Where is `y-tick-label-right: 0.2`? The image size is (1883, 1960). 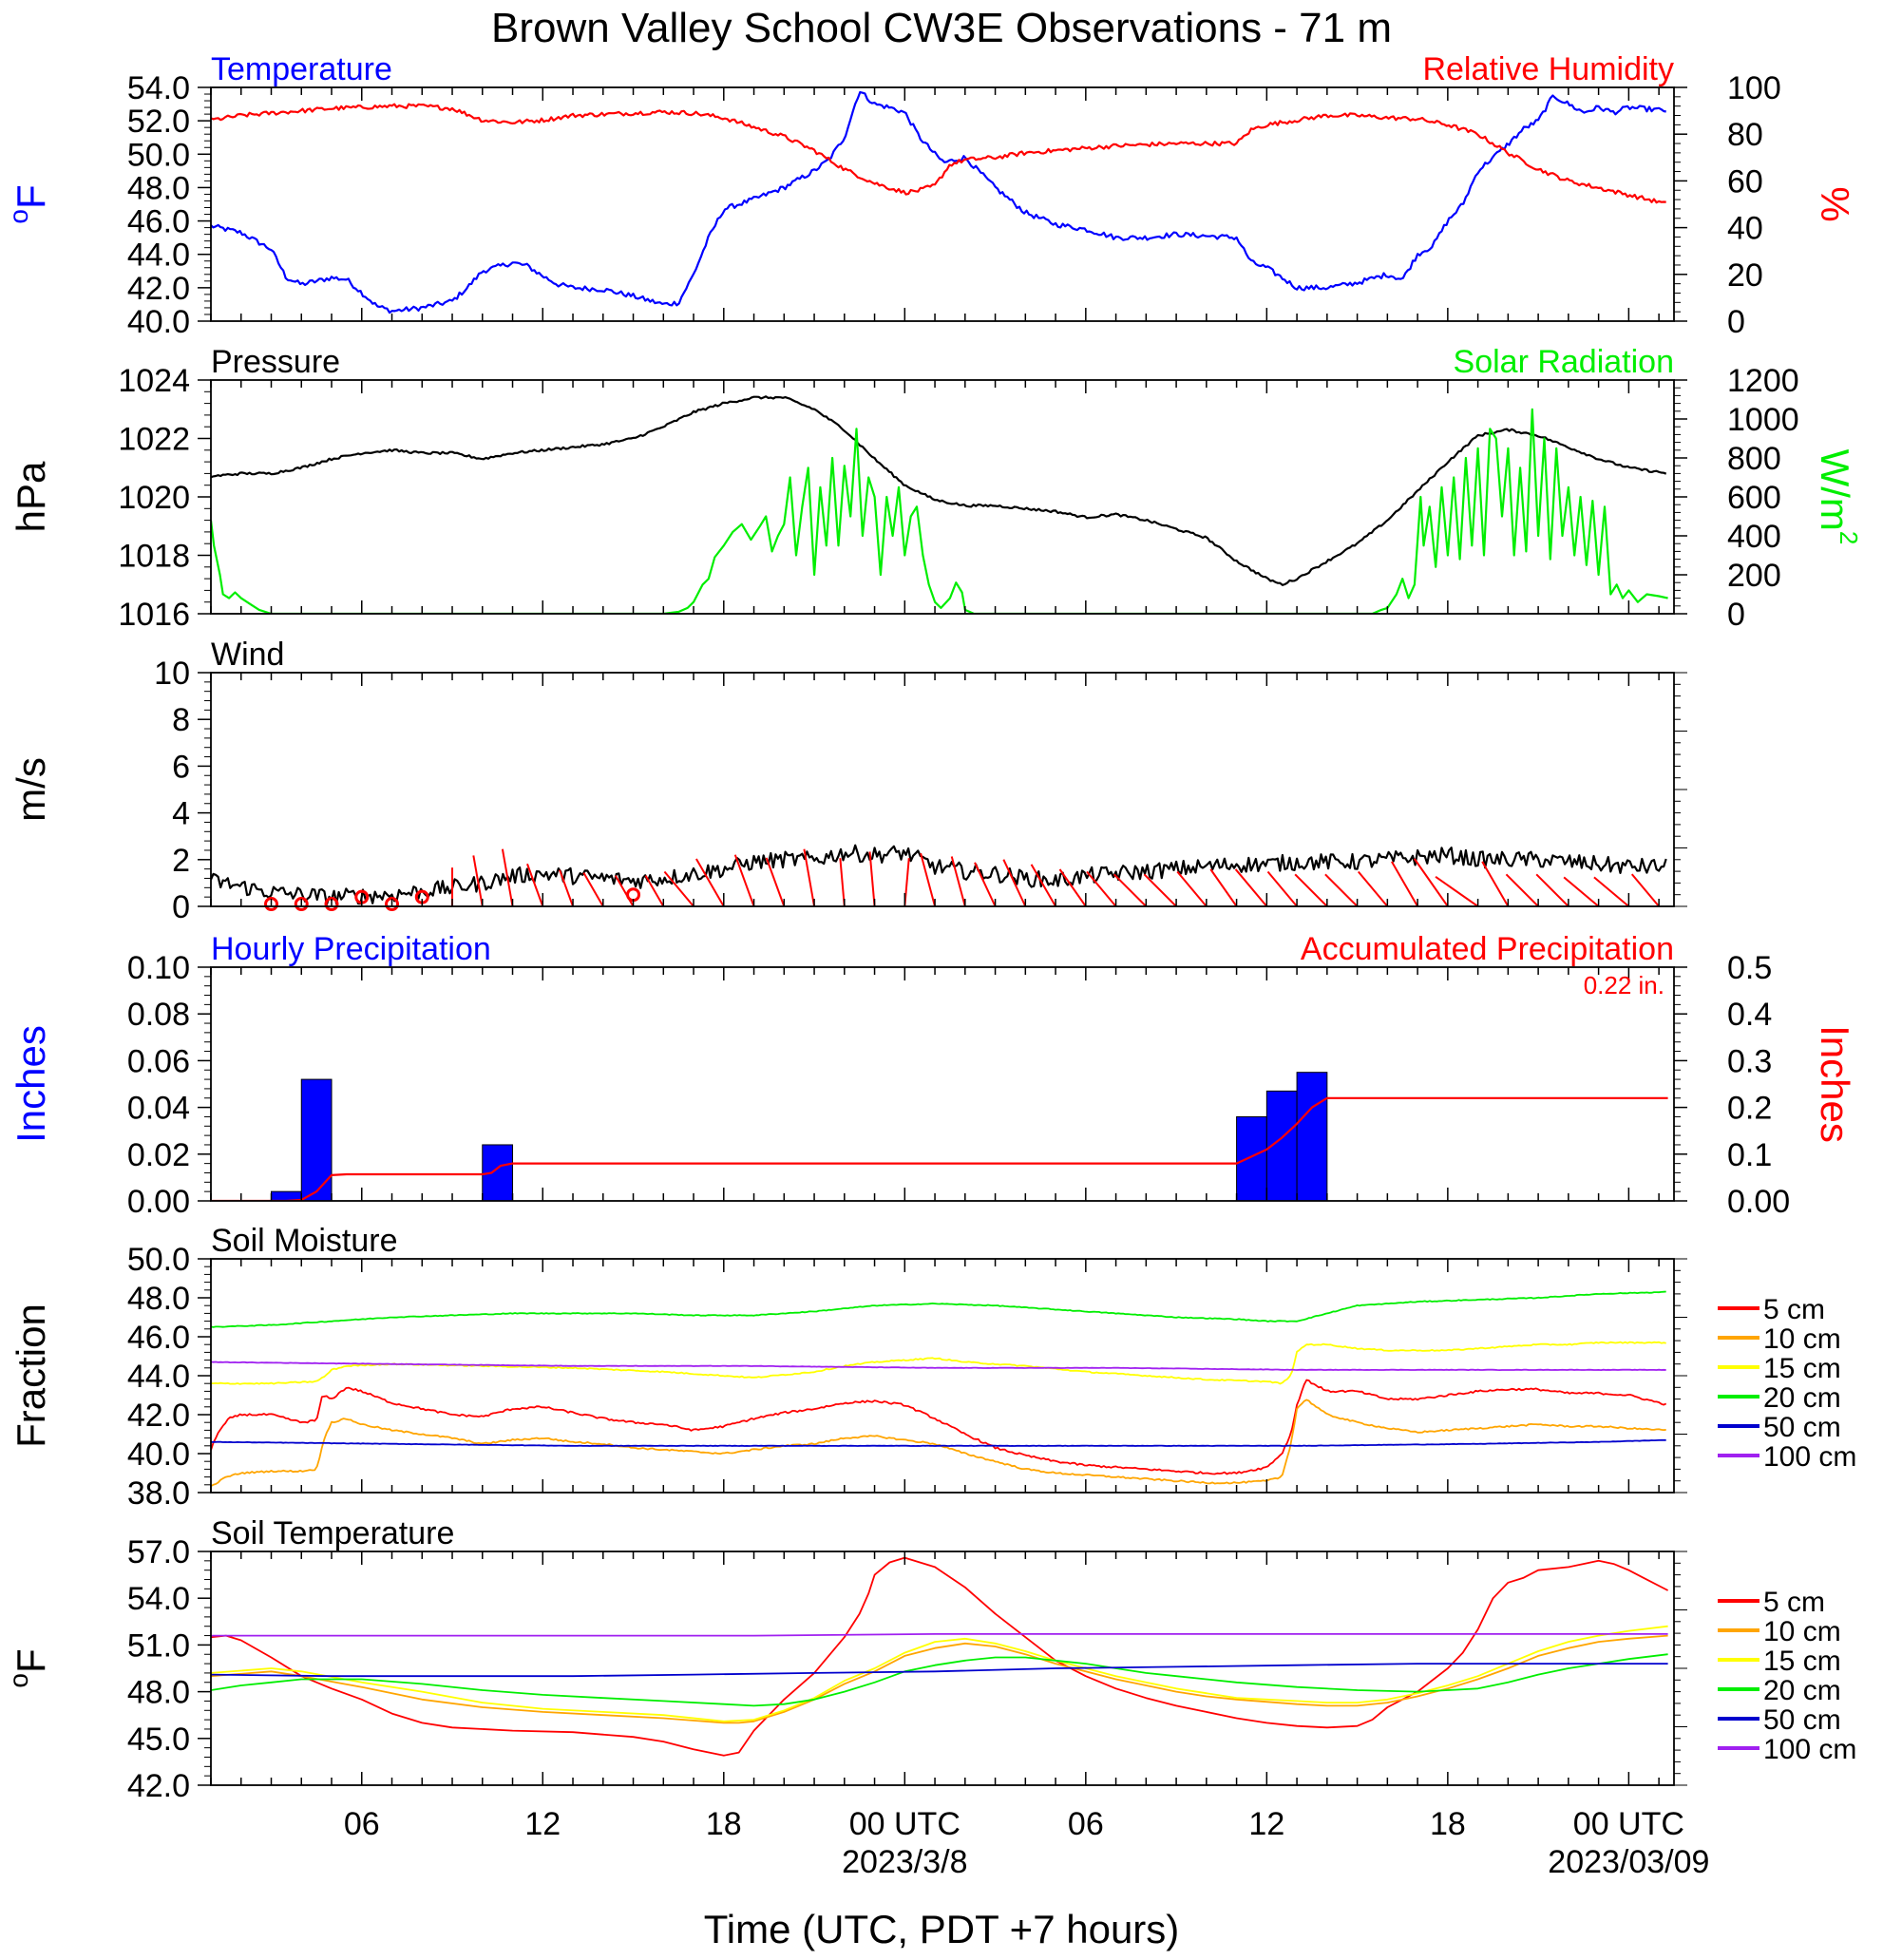
y-tick-label-right: 0.2 is located at coordinates (1749, 1109).